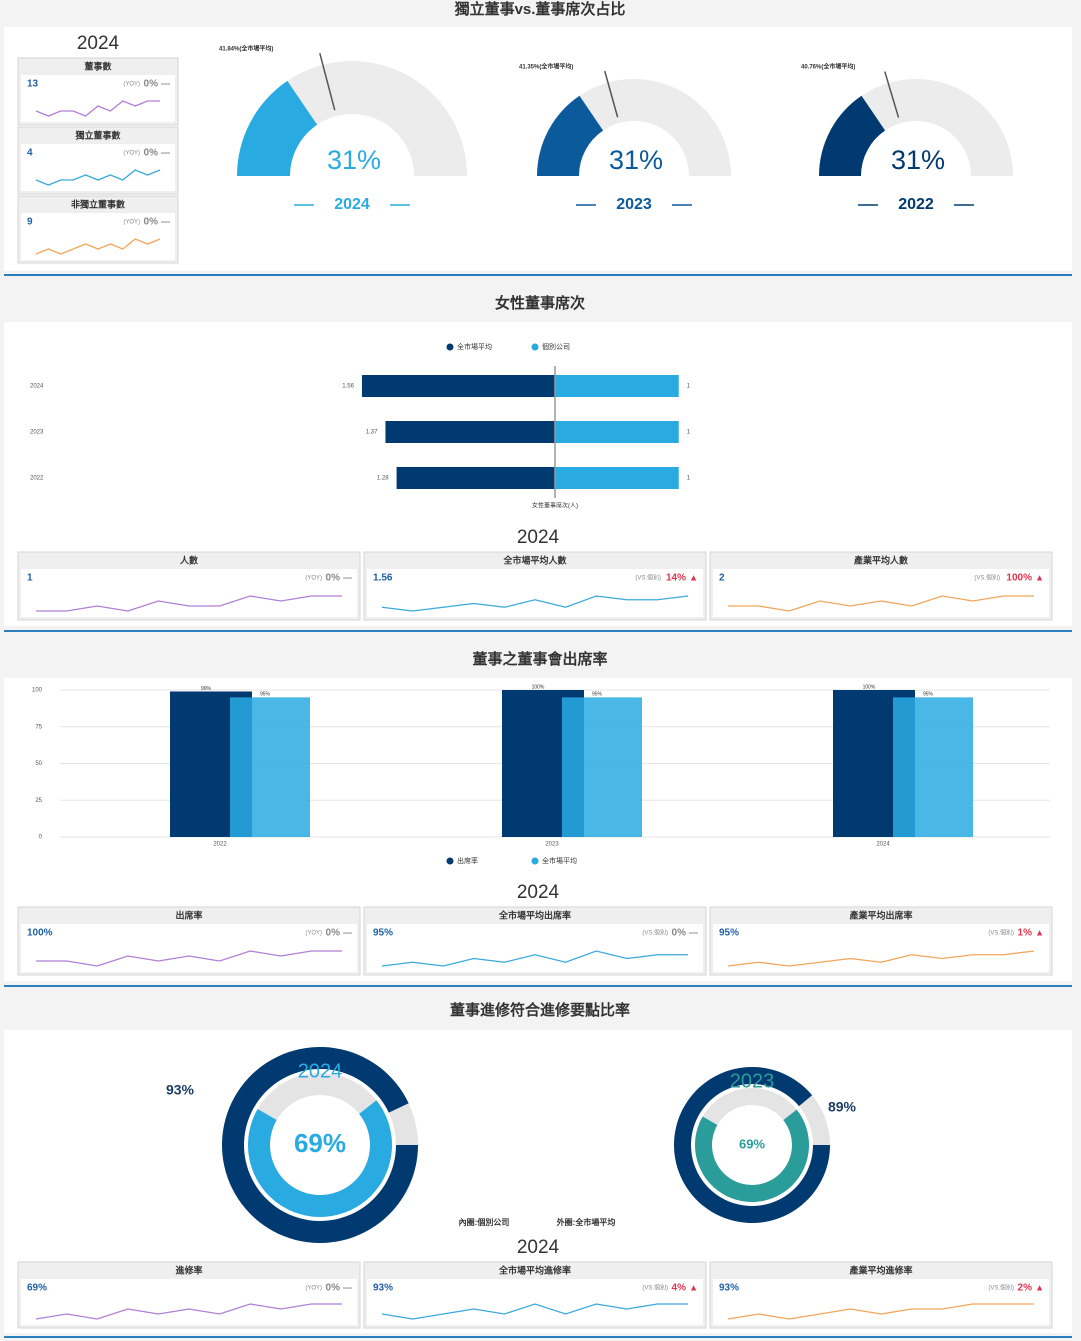  Describe the element at coordinates (220, 845) in the screenshot. I see `x-tick-label: 2022` at that location.